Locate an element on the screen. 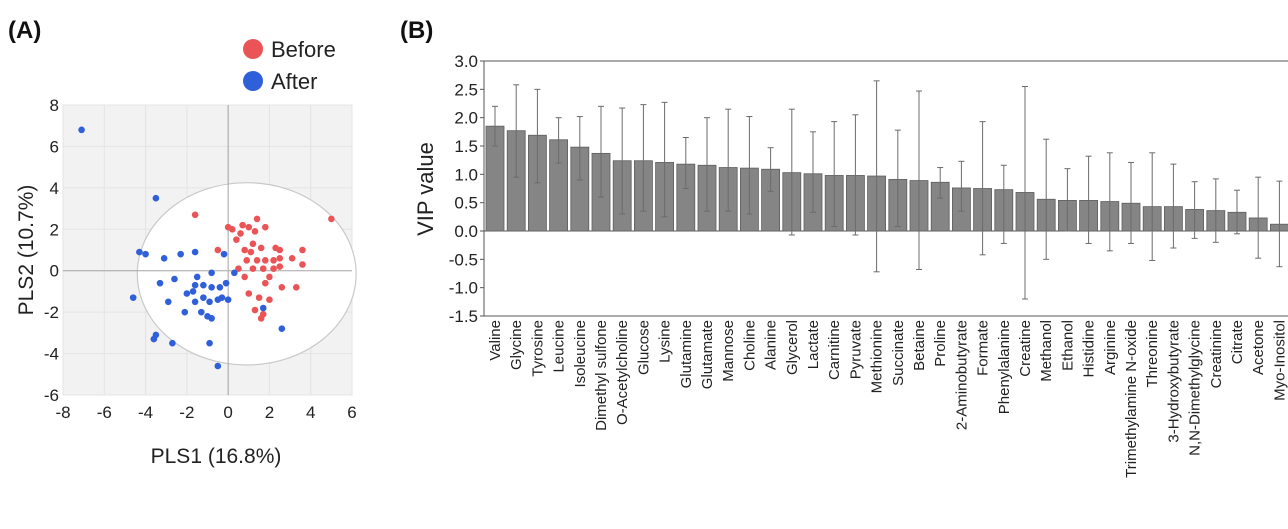 The height and width of the screenshot is (529, 1288). legend: Before After is located at coordinates (289, 65).